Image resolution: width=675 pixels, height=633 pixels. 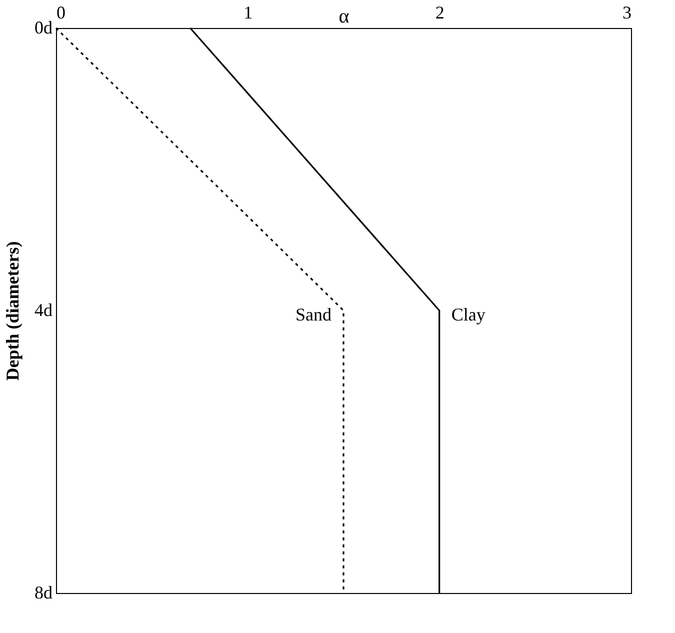 What do you see at coordinates (43, 28) in the screenshot?
I see `y-tick-label: 0d` at bounding box center [43, 28].